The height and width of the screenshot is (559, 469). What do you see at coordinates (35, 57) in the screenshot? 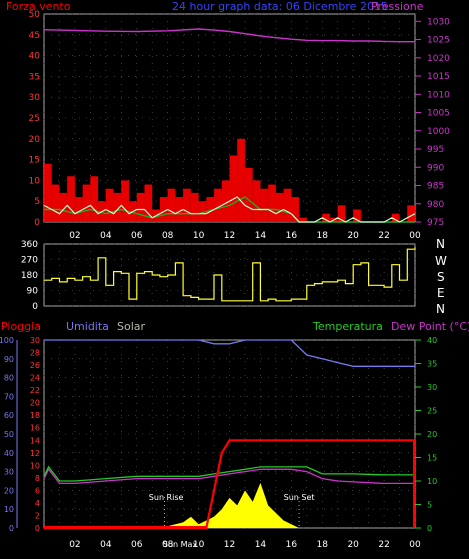
I see `wind-y-tick-label: 40` at bounding box center [35, 57].